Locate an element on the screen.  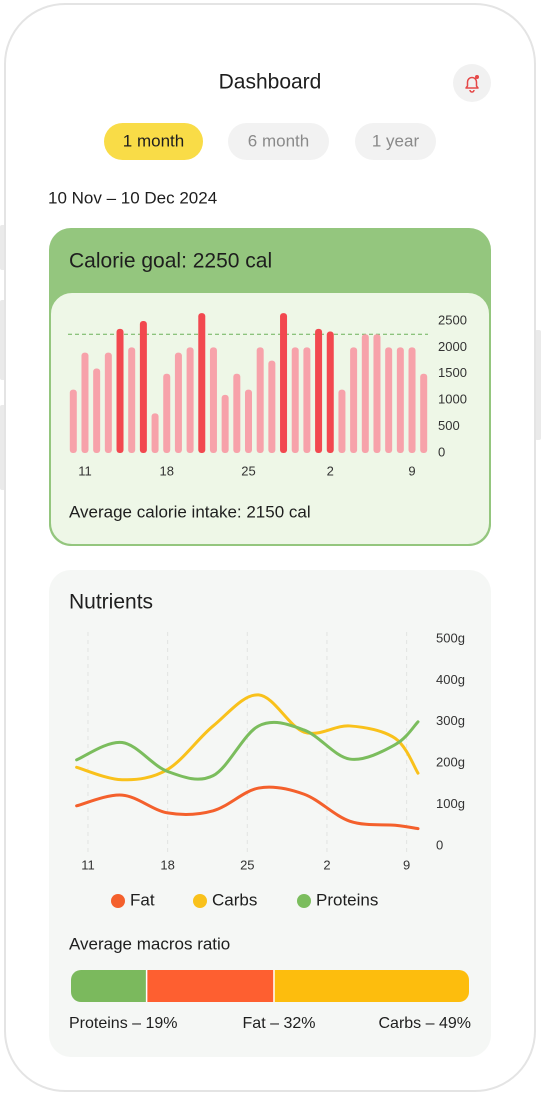
average-intake: Average calorie intake: 2150 cal is located at coordinates (190, 511).